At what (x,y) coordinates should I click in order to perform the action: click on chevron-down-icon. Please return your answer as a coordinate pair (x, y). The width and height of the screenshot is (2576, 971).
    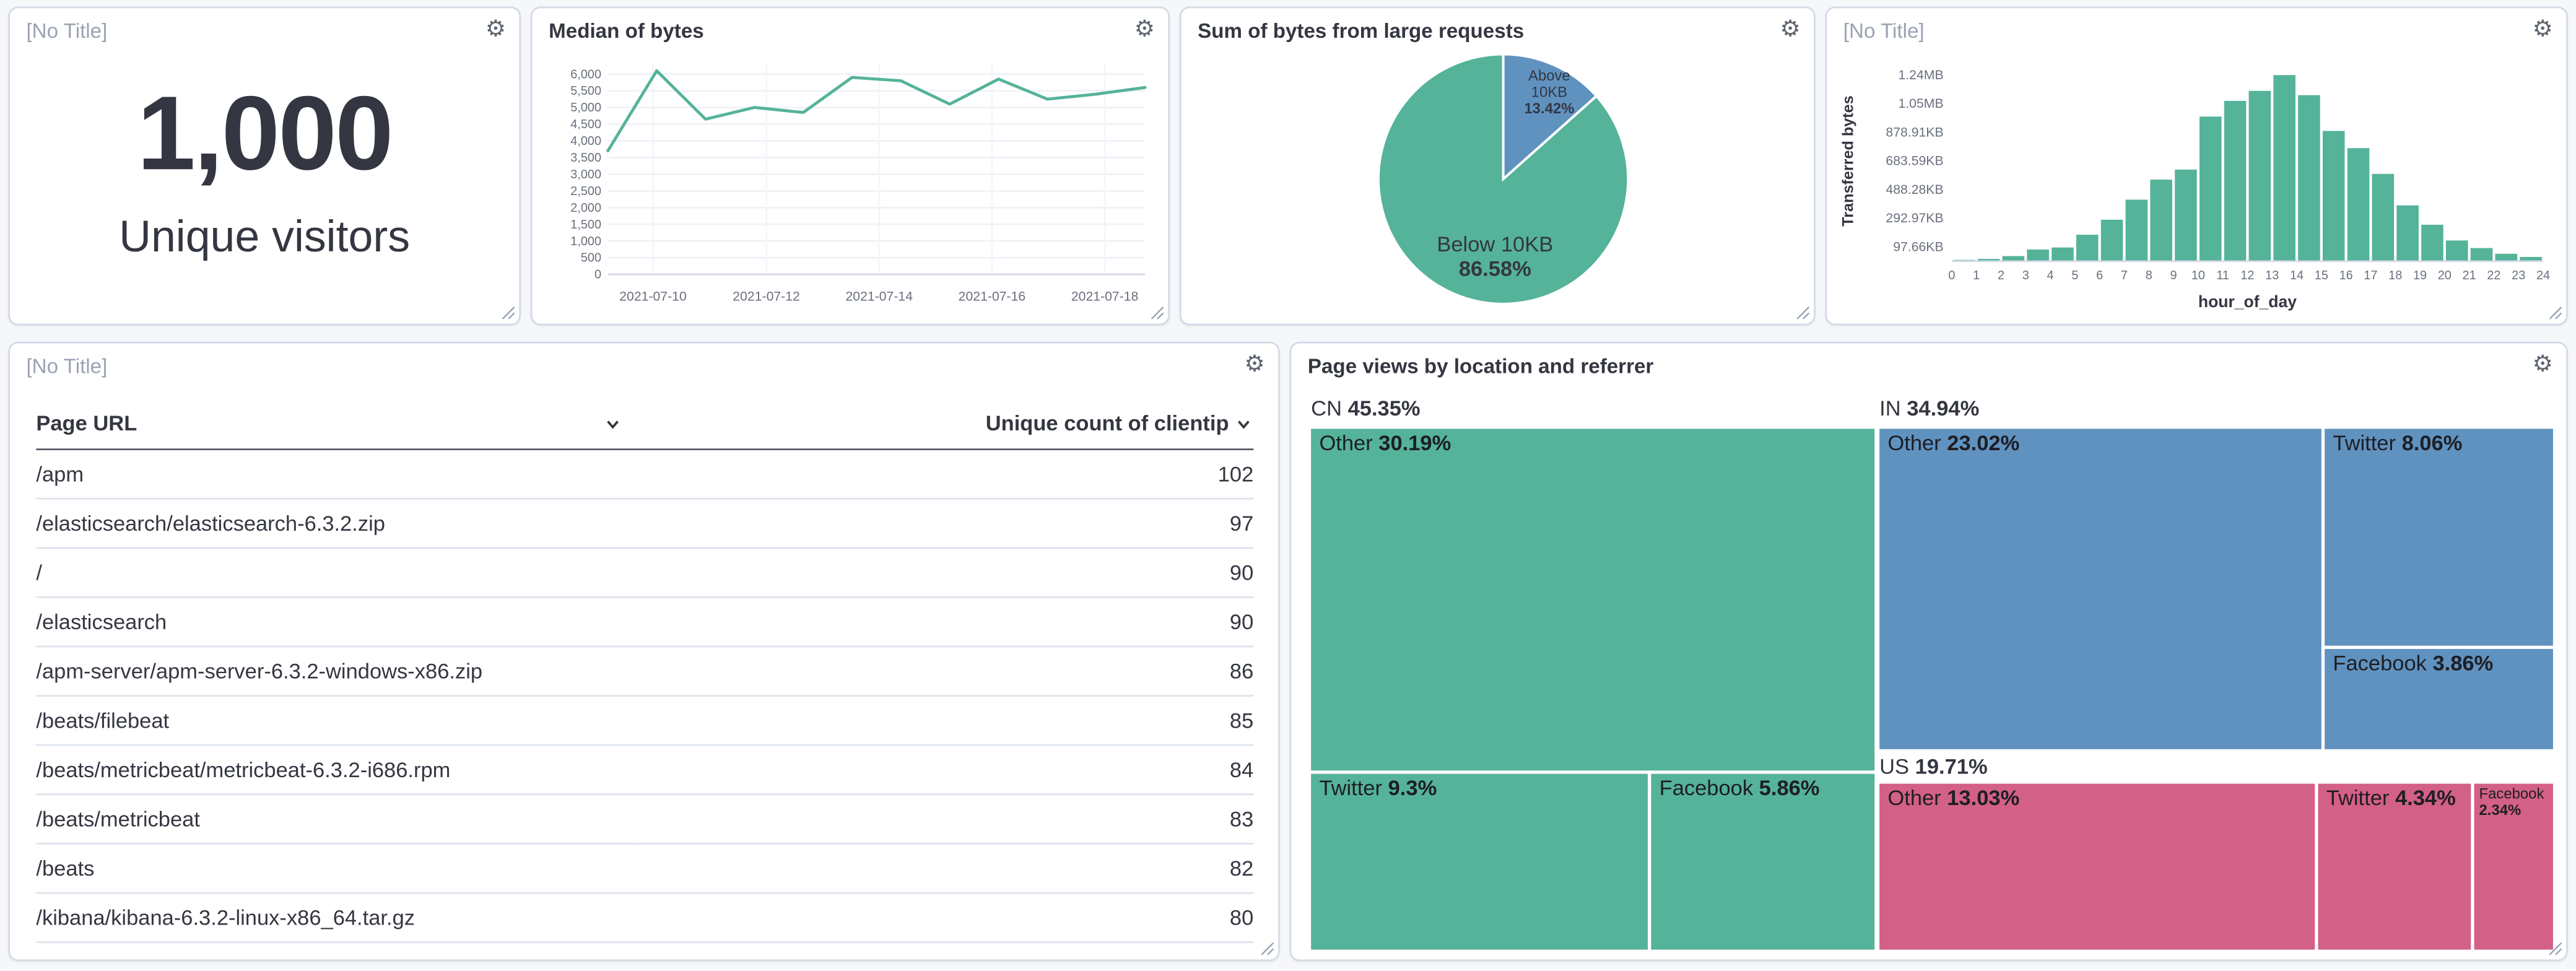
    Looking at the image, I should click on (613, 423).